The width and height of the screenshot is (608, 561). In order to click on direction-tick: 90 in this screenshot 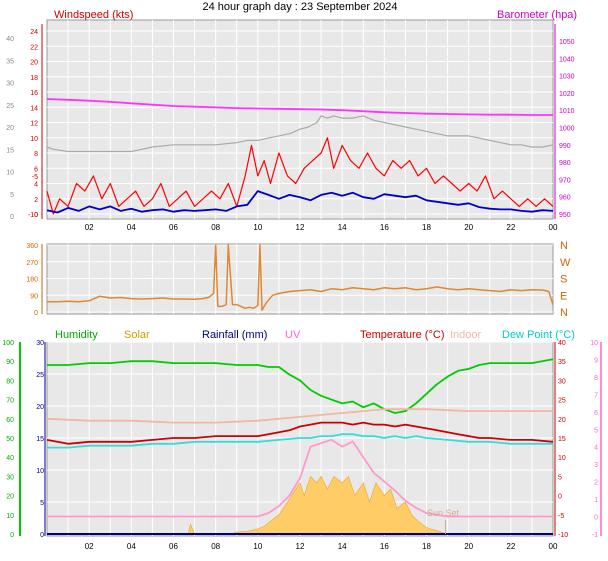, I will do `click(34, 296)`.